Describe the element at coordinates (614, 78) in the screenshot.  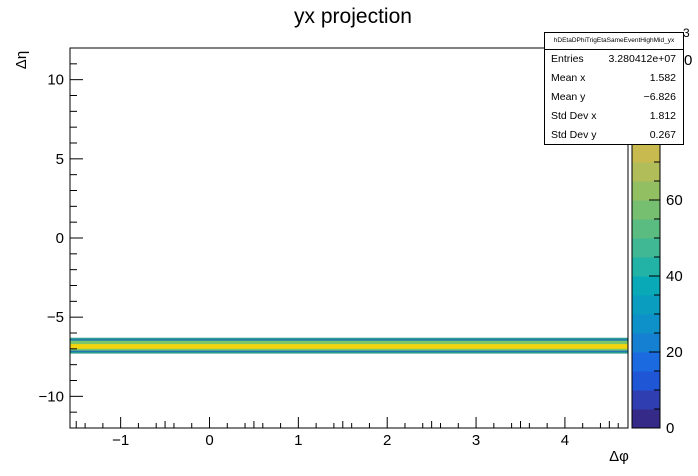
I see `stats-row-mean-x: Mean x 1.582` at that location.